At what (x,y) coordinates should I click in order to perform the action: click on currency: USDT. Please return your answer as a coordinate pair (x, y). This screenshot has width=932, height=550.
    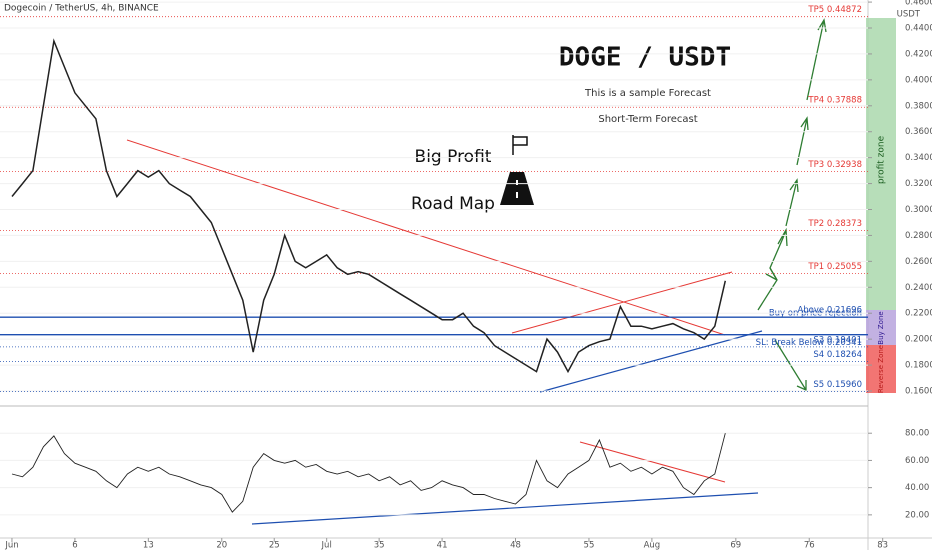
    Looking at the image, I should click on (909, 15).